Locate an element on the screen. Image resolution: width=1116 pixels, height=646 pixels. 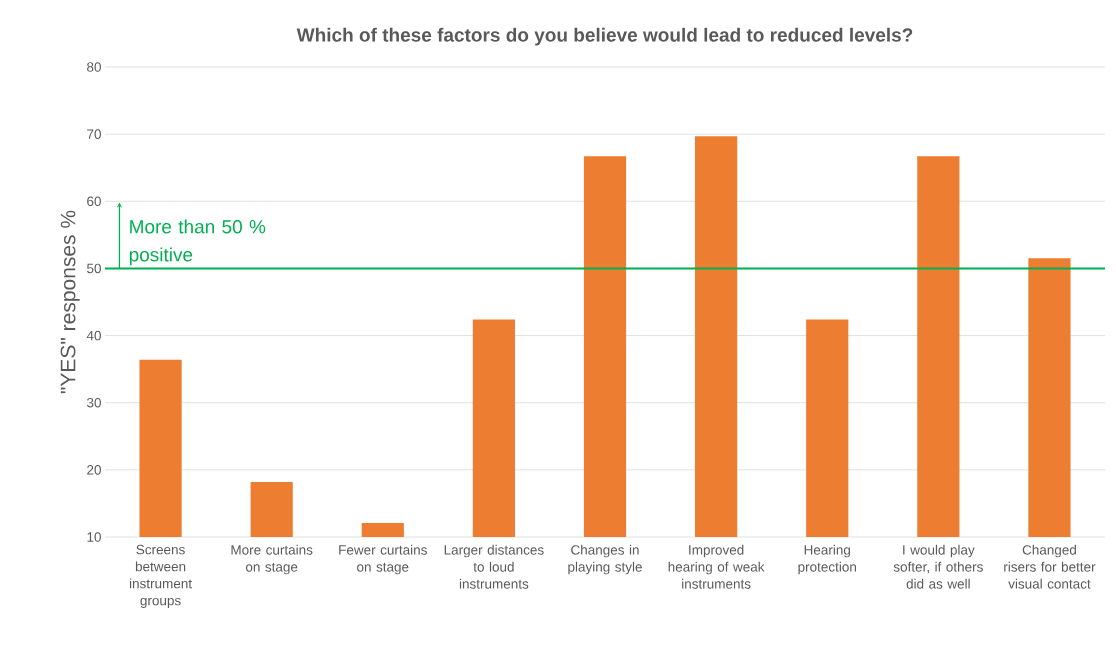
x-tick-label: Fewer curtains on stage is located at coordinates (383, 559).